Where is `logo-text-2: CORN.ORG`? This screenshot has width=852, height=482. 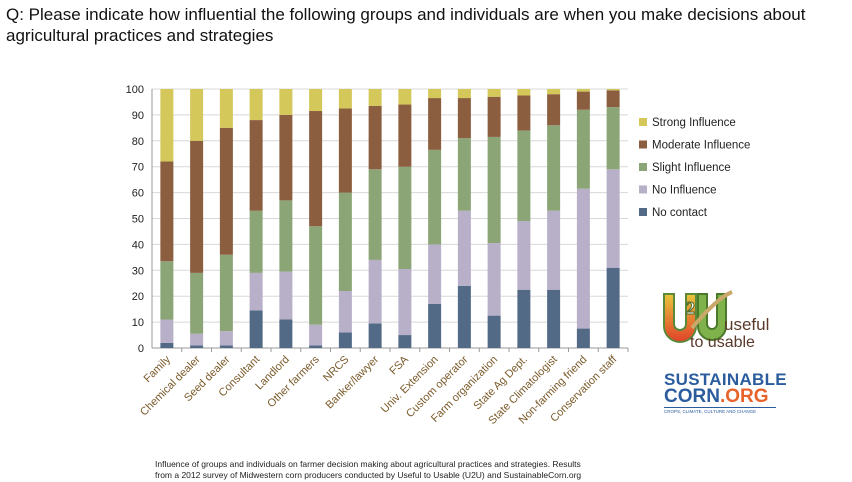 logo-text-2: CORN.ORG is located at coordinates (720, 396).